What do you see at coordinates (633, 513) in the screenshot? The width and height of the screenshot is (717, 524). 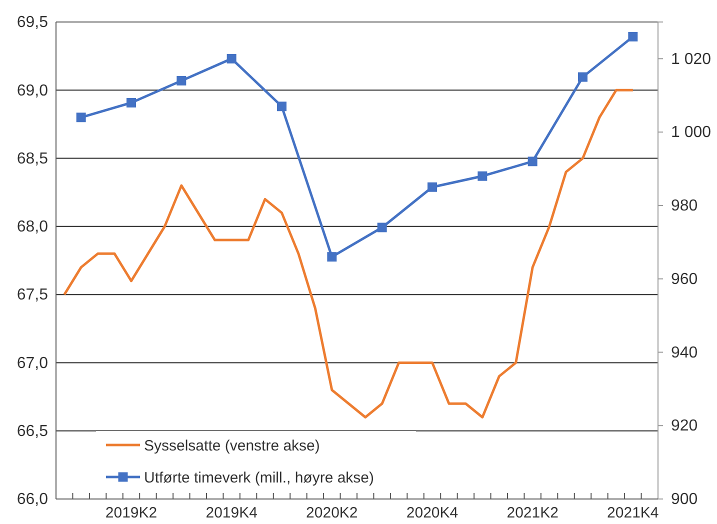 I see `x-tick-label: 2021K4` at bounding box center [633, 513].